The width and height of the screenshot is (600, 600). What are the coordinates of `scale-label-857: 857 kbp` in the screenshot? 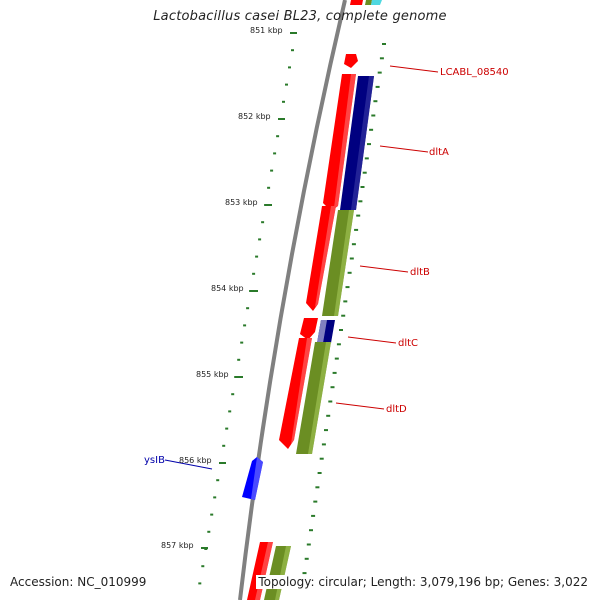 It's located at (177, 545).